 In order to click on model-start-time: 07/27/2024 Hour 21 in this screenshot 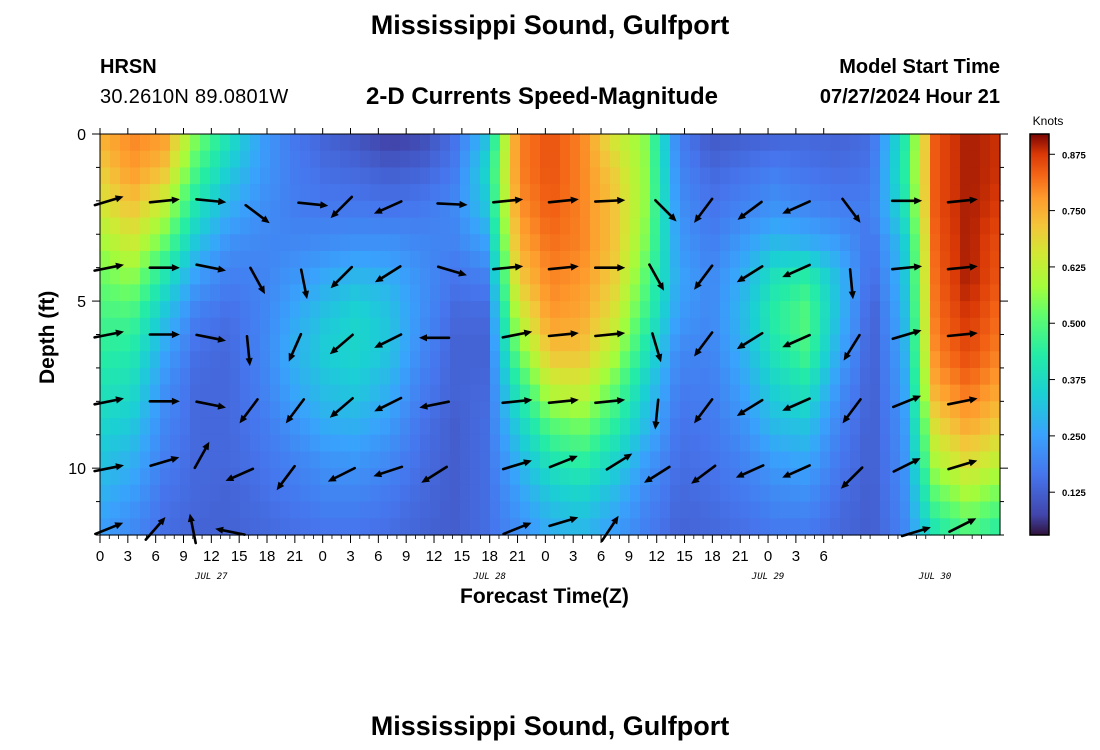, I will do `click(909, 97)`.